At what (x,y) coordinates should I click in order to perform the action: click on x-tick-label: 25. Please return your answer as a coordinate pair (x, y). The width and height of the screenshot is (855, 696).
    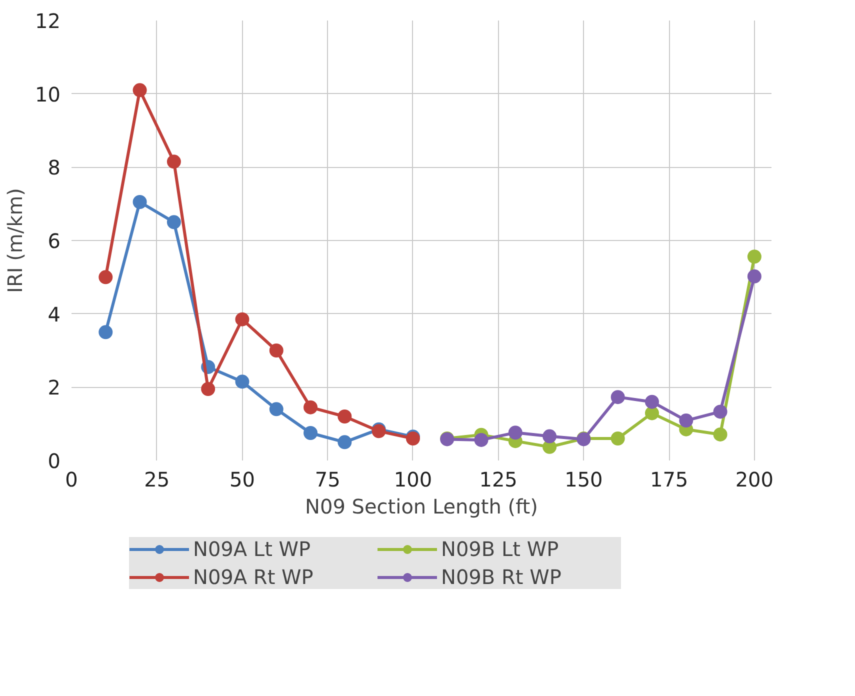
    Looking at the image, I should click on (157, 480).